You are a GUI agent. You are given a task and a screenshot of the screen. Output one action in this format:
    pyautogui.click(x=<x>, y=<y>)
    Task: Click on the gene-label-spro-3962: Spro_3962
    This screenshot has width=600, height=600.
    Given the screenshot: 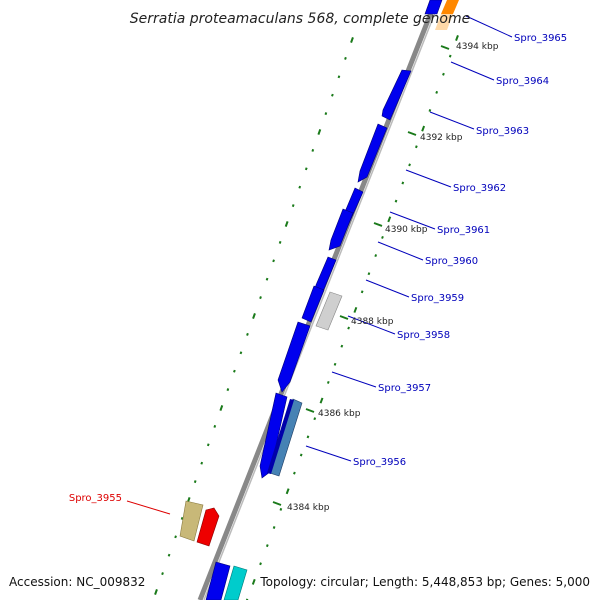 What is the action you would take?
    pyautogui.click(x=479, y=188)
    